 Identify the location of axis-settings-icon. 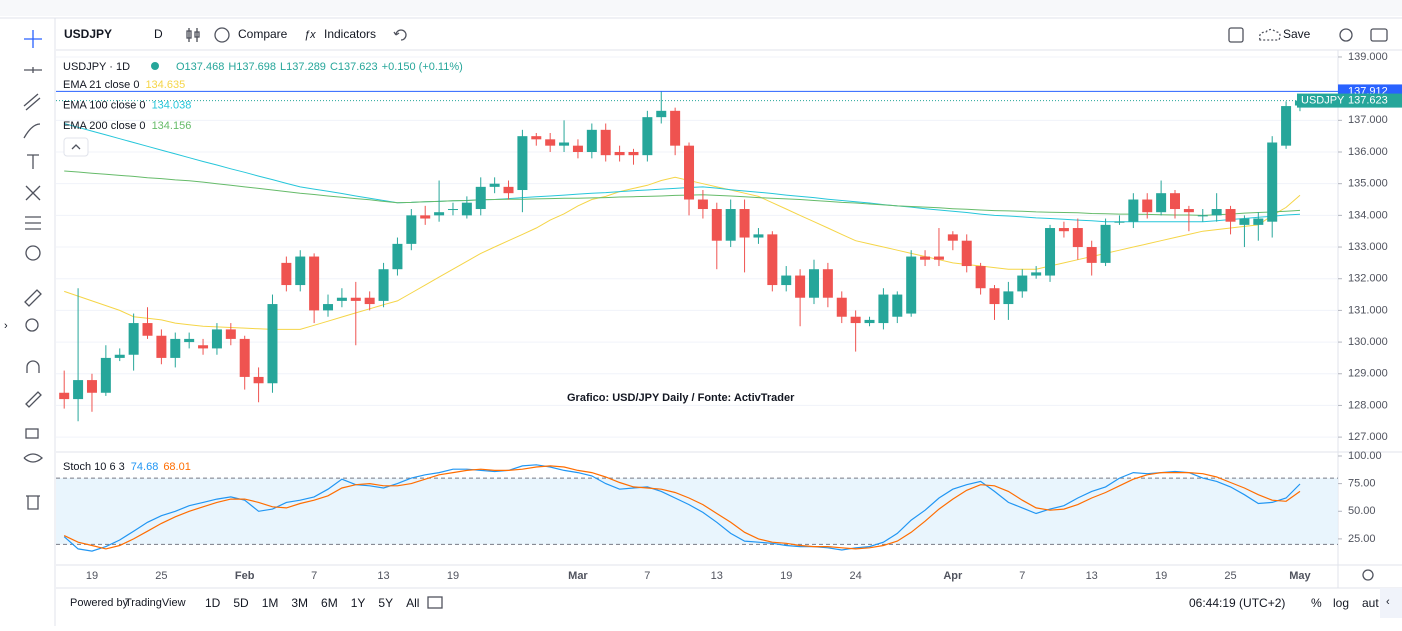
(1368, 575).